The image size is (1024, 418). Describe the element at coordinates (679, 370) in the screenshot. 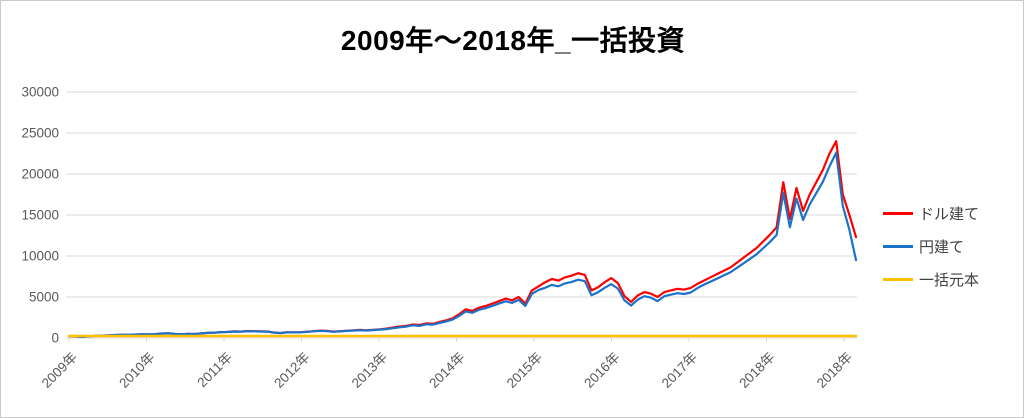

I see `x-tick-label-8: 2017年` at that location.